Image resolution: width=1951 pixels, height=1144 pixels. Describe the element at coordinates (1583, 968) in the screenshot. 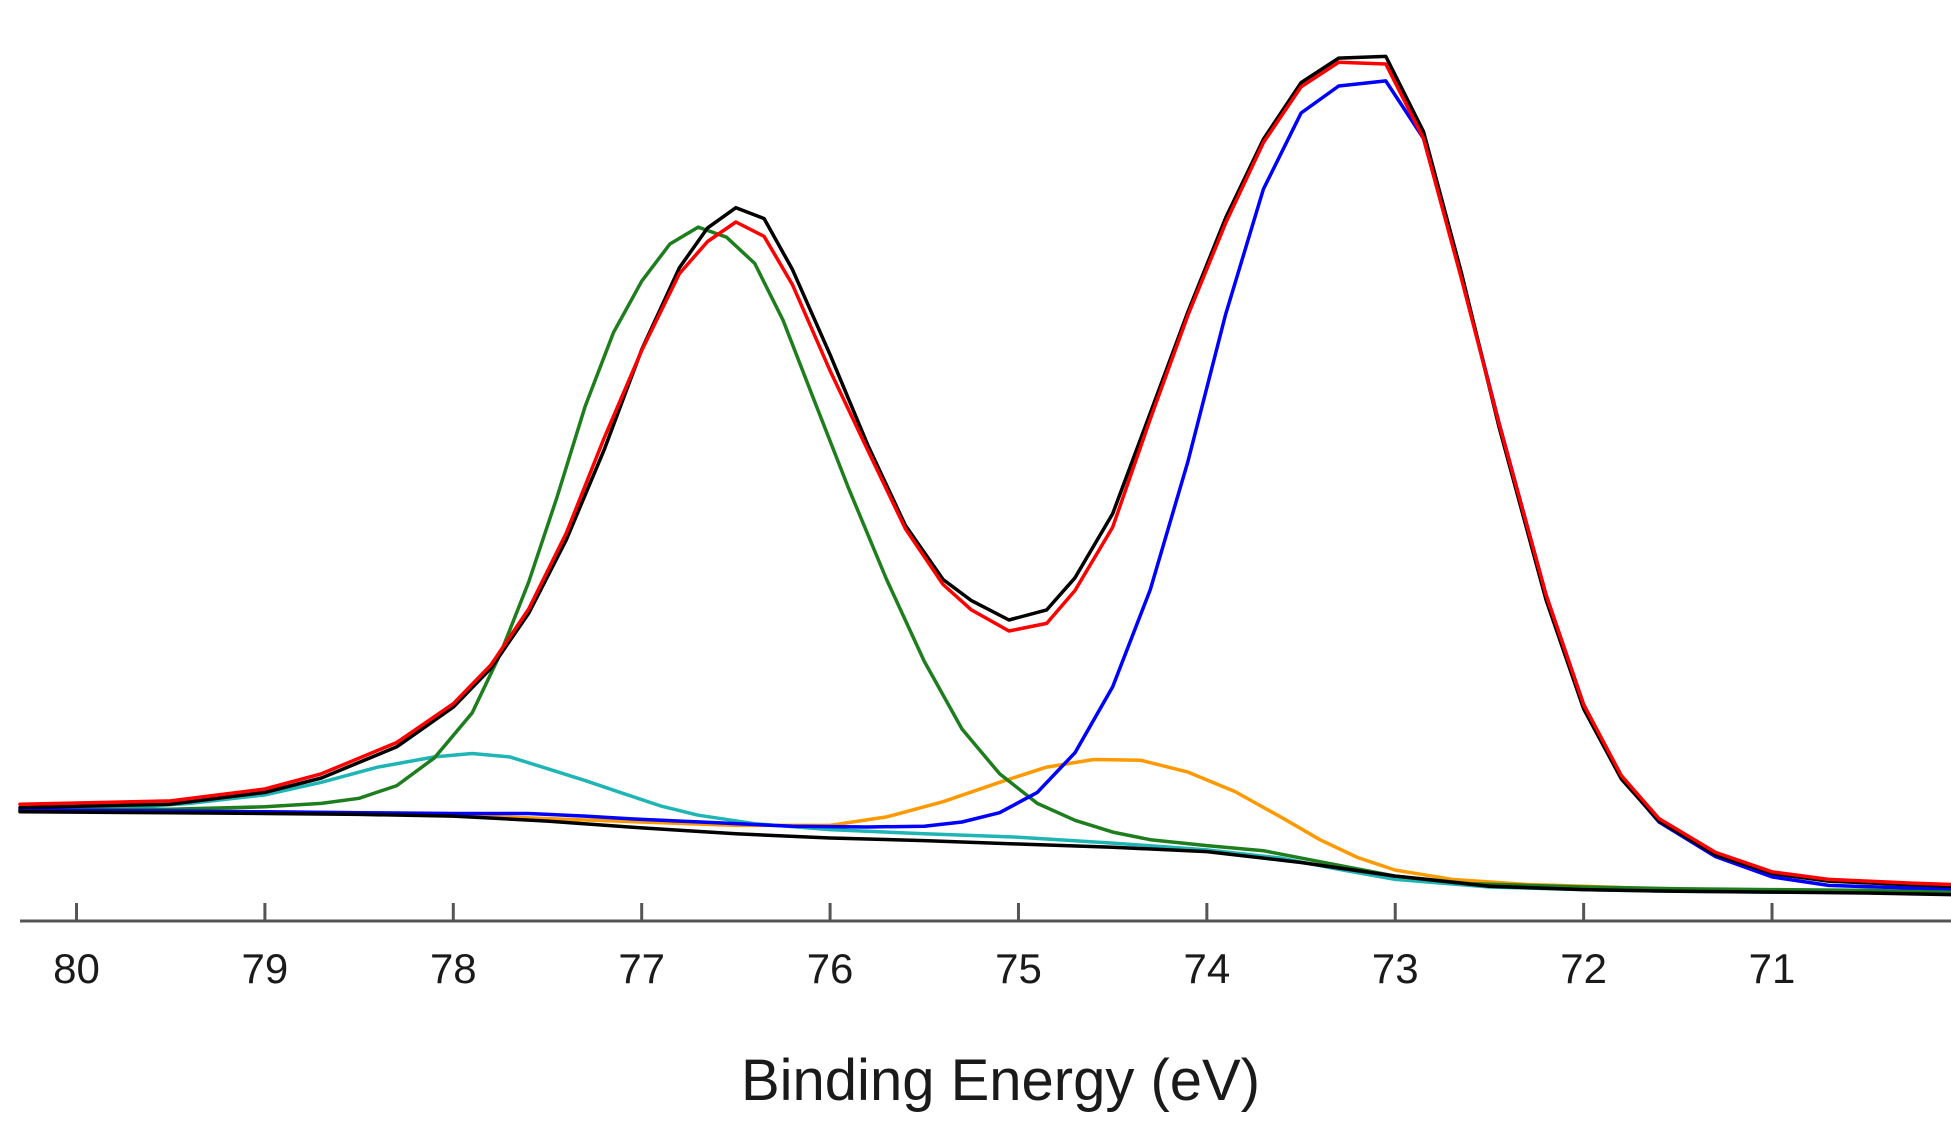

I see `x-tick-label: 72` at that location.